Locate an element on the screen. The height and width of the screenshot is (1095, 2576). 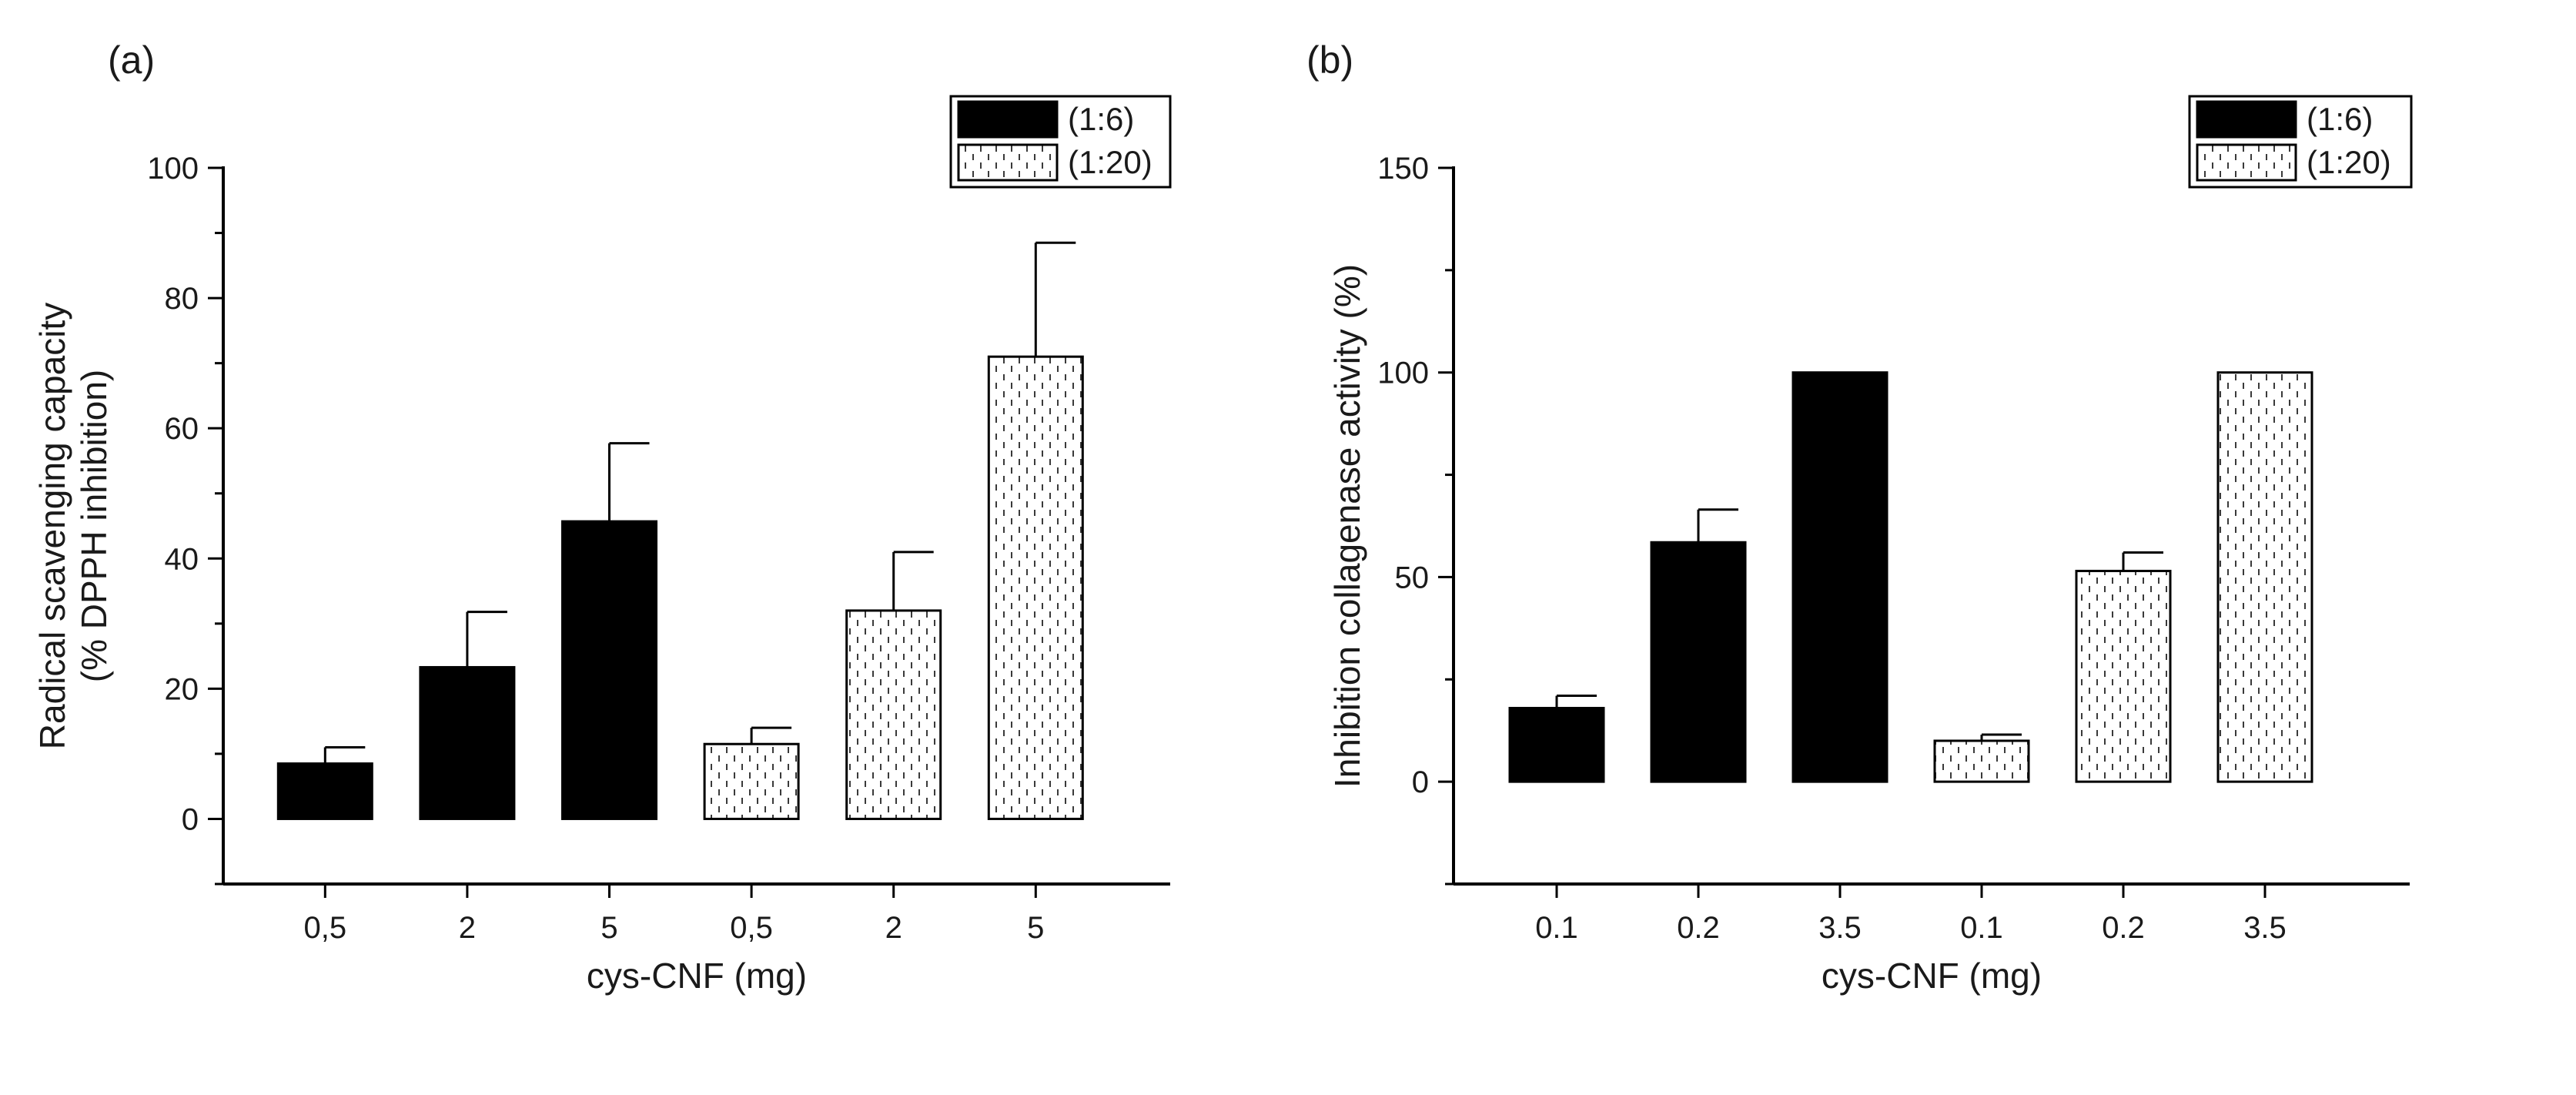
panel-label: (a) is located at coordinates (131, 61).